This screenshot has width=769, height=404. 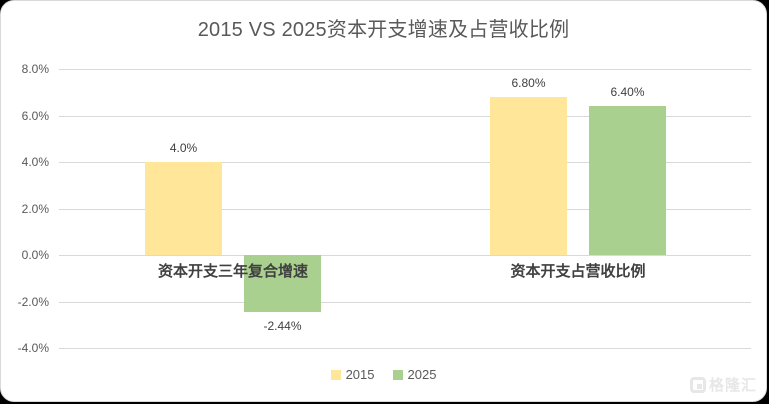 I want to click on legend-item-2015: 2015, so click(x=352, y=374).